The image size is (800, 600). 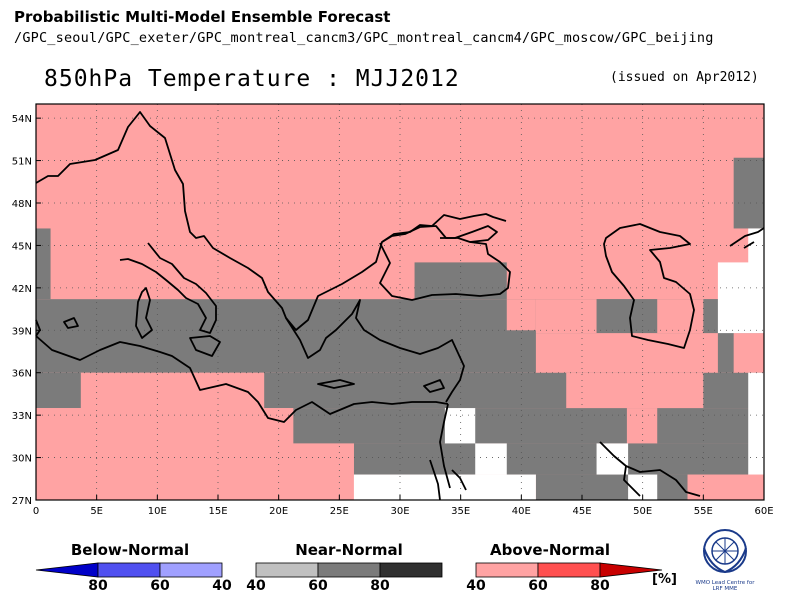 What do you see at coordinates (339, 511) in the screenshot?
I see `lon-label: 25E` at bounding box center [339, 511].